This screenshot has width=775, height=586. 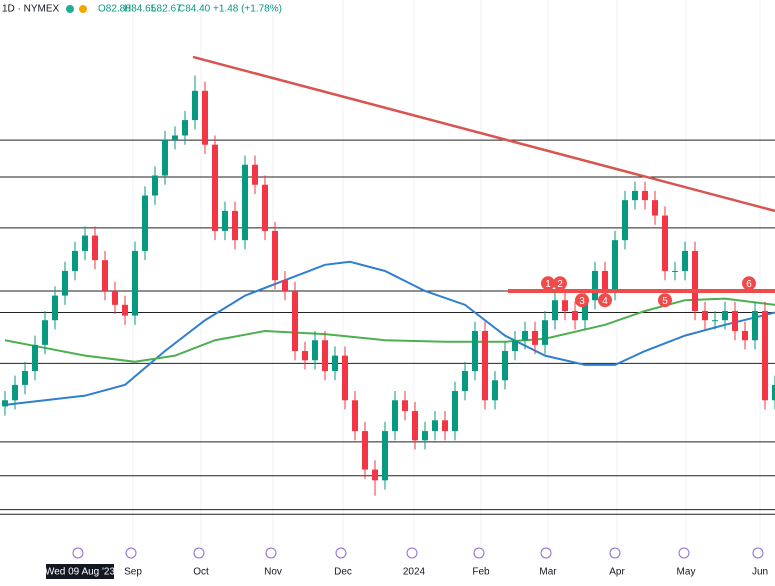 I want to click on crosshair-label-bg, so click(x=80, y=571).